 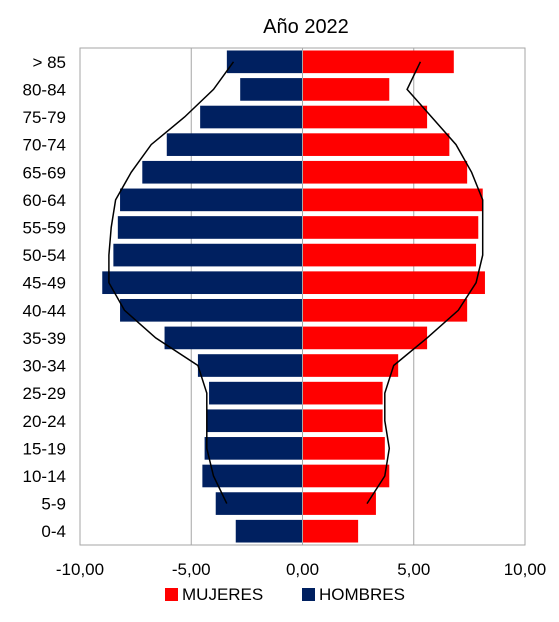 What do you see at coordinates (44, 366) in the screenshot?
I see `category-label-11: 30-34` at bounding box center [44, 366].